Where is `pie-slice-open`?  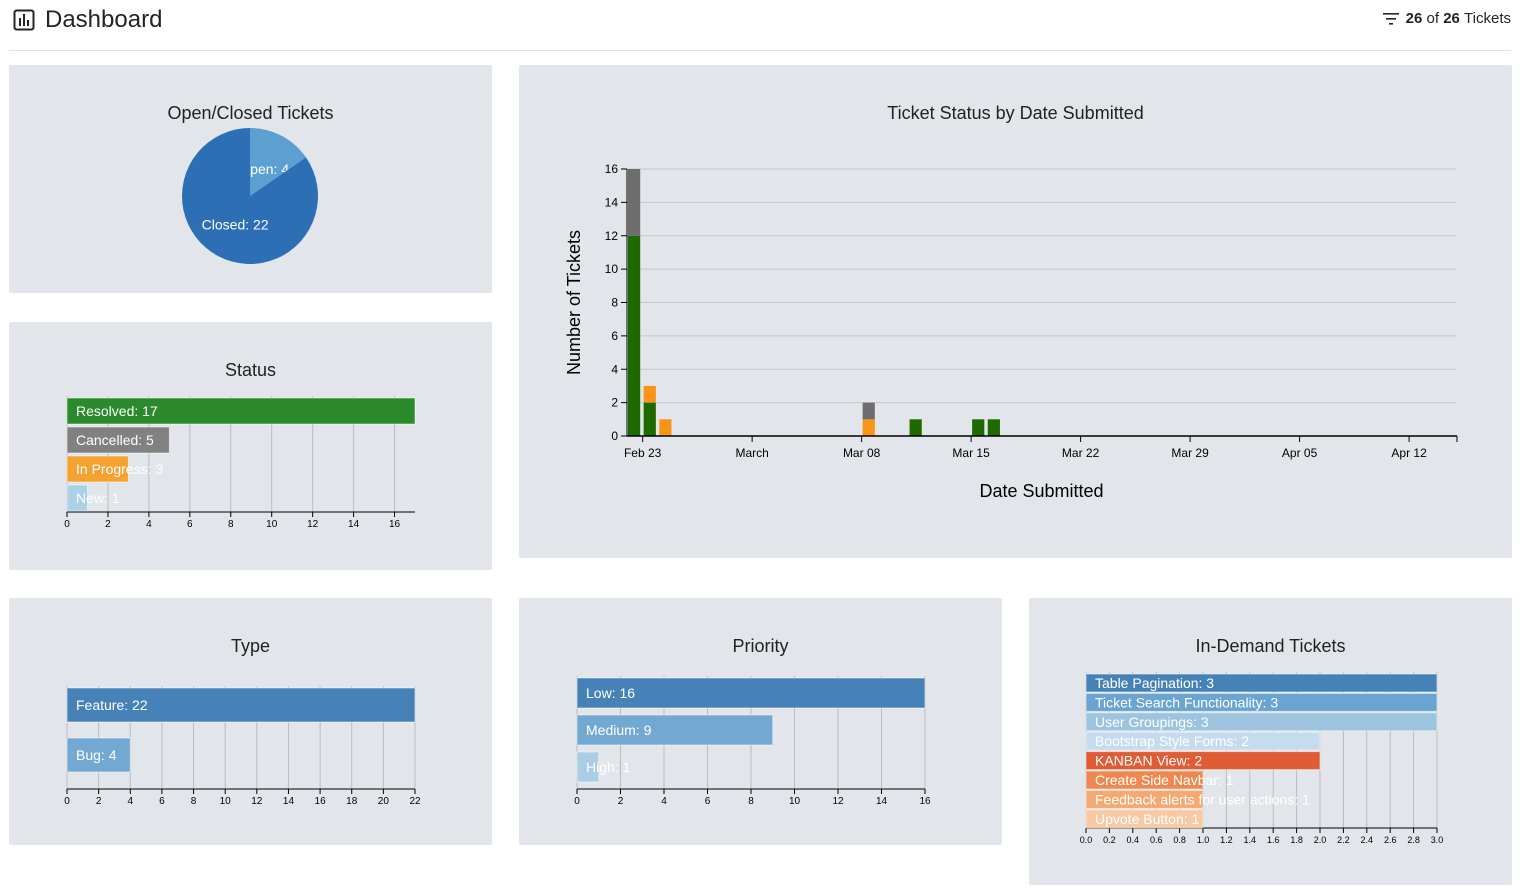
pie-slice-open is located at coordinates (278, 162).